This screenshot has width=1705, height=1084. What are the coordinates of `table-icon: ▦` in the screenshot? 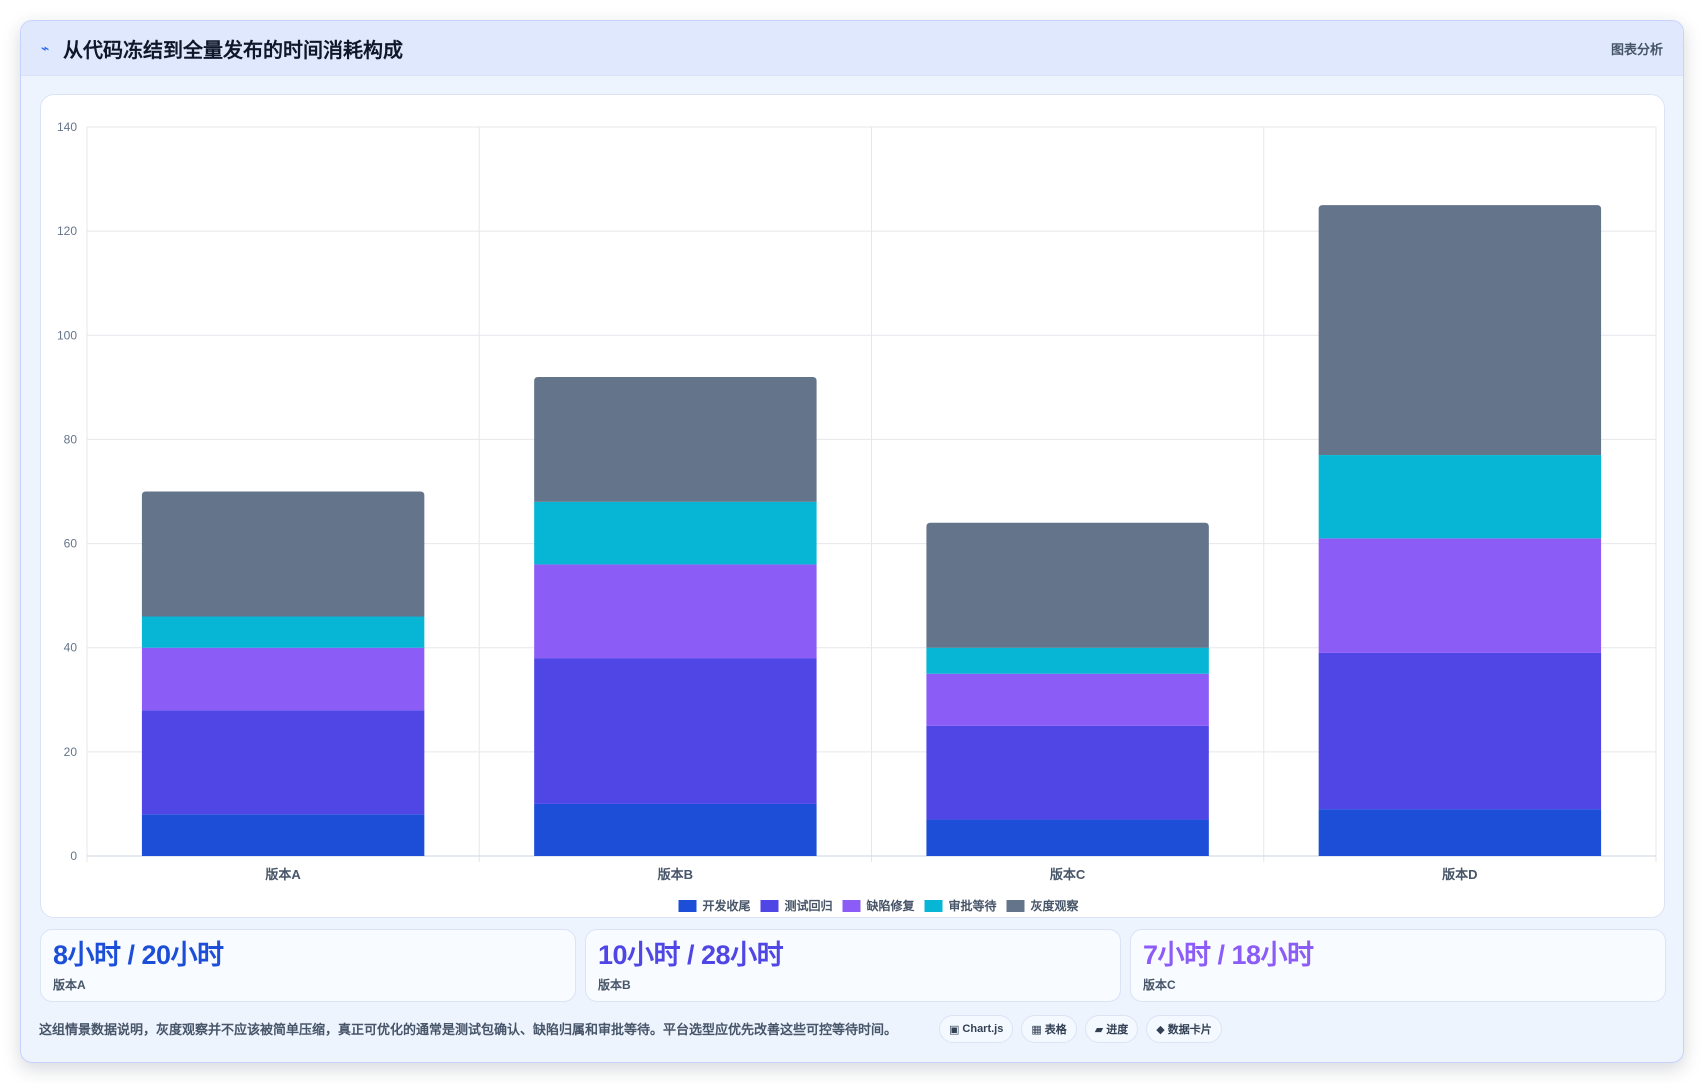 It's located at (1036, 1029).